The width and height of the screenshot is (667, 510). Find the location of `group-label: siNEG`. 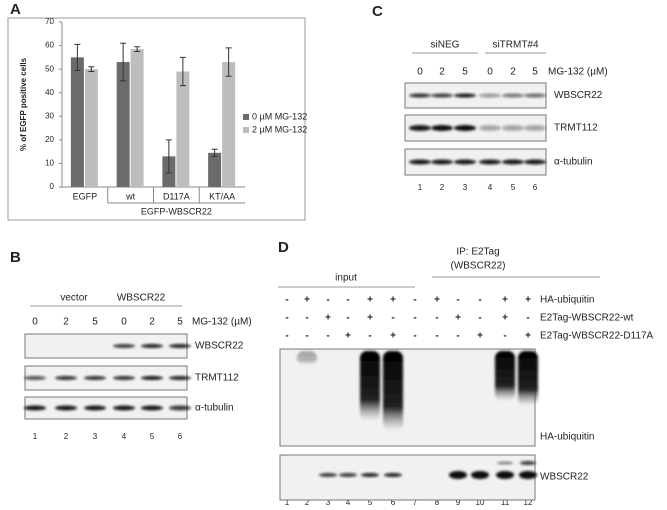

group-label: siNEG is located at coordinates (445, 45).